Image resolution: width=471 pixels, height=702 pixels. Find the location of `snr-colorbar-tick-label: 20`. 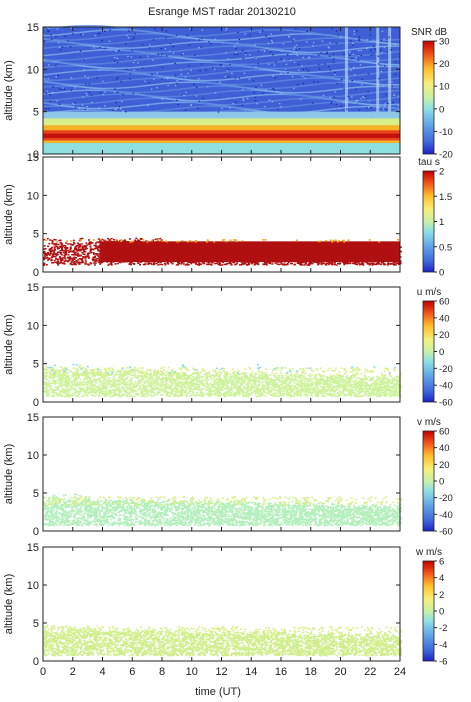

snr-colorbar-tick-label: 20 is located at coordinates (444, 64).